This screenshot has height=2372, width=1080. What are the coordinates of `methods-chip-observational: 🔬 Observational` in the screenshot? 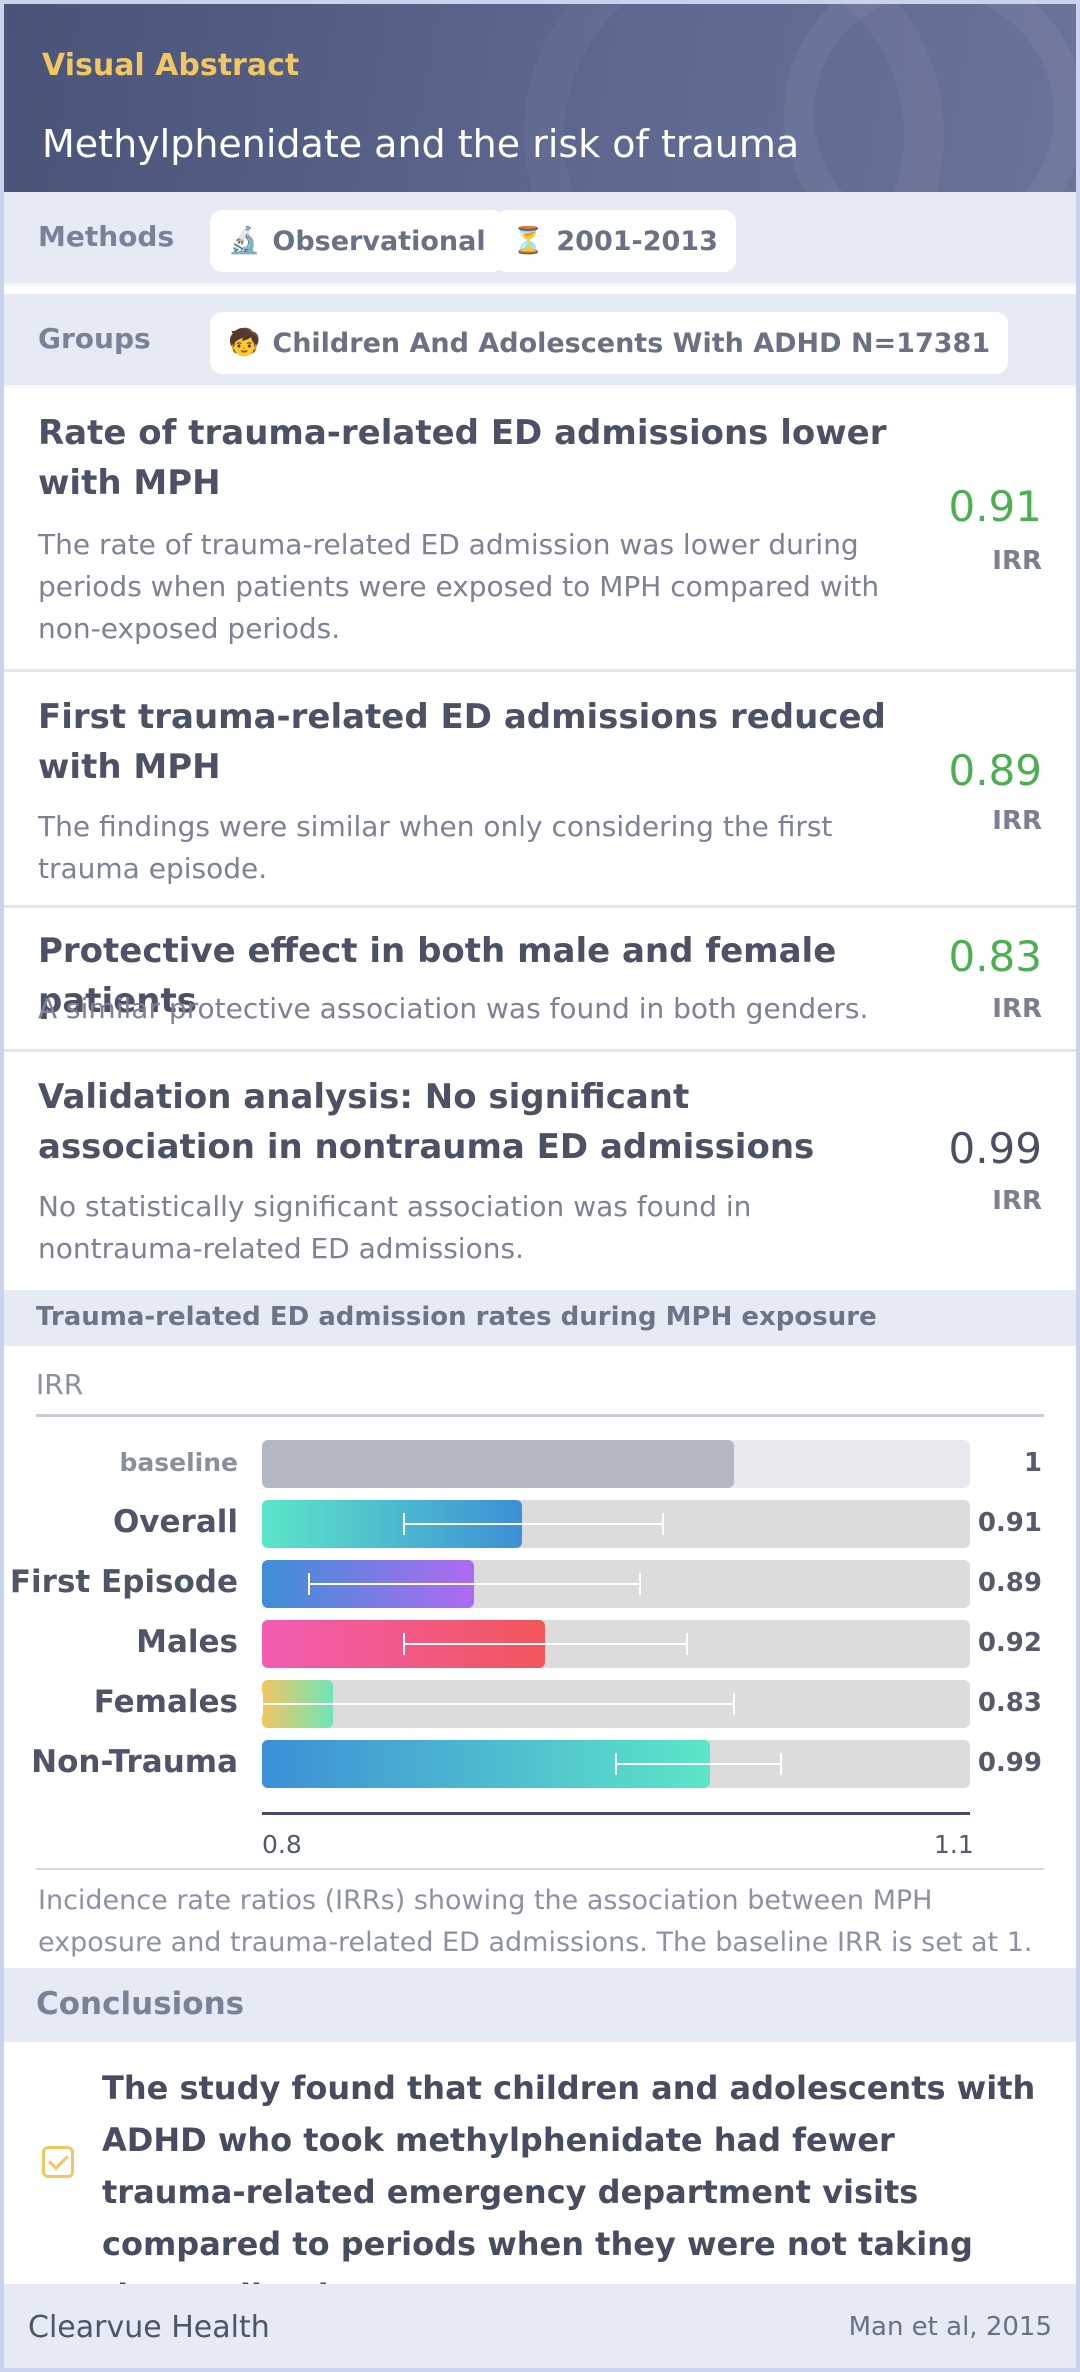 It's located at (357, 241).